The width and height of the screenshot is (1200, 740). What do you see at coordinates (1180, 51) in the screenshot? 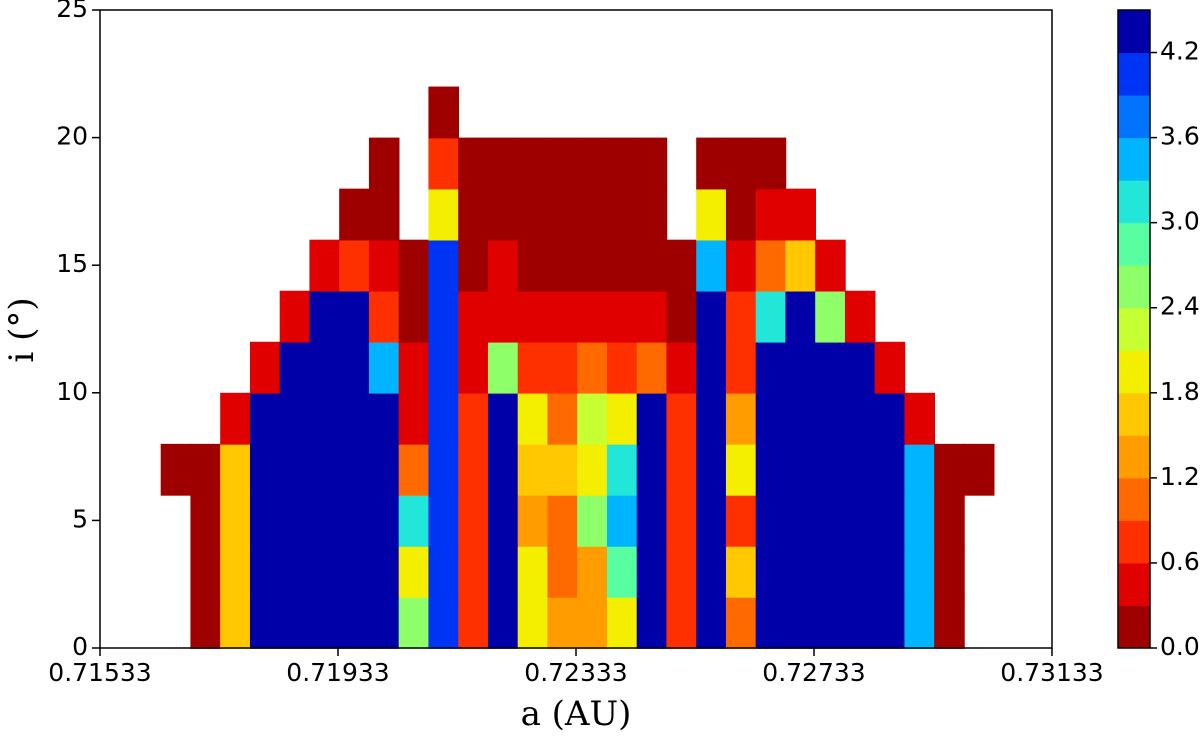
I see `colorbar-tick-label: 4.2` at bounding box center [1180, 51].